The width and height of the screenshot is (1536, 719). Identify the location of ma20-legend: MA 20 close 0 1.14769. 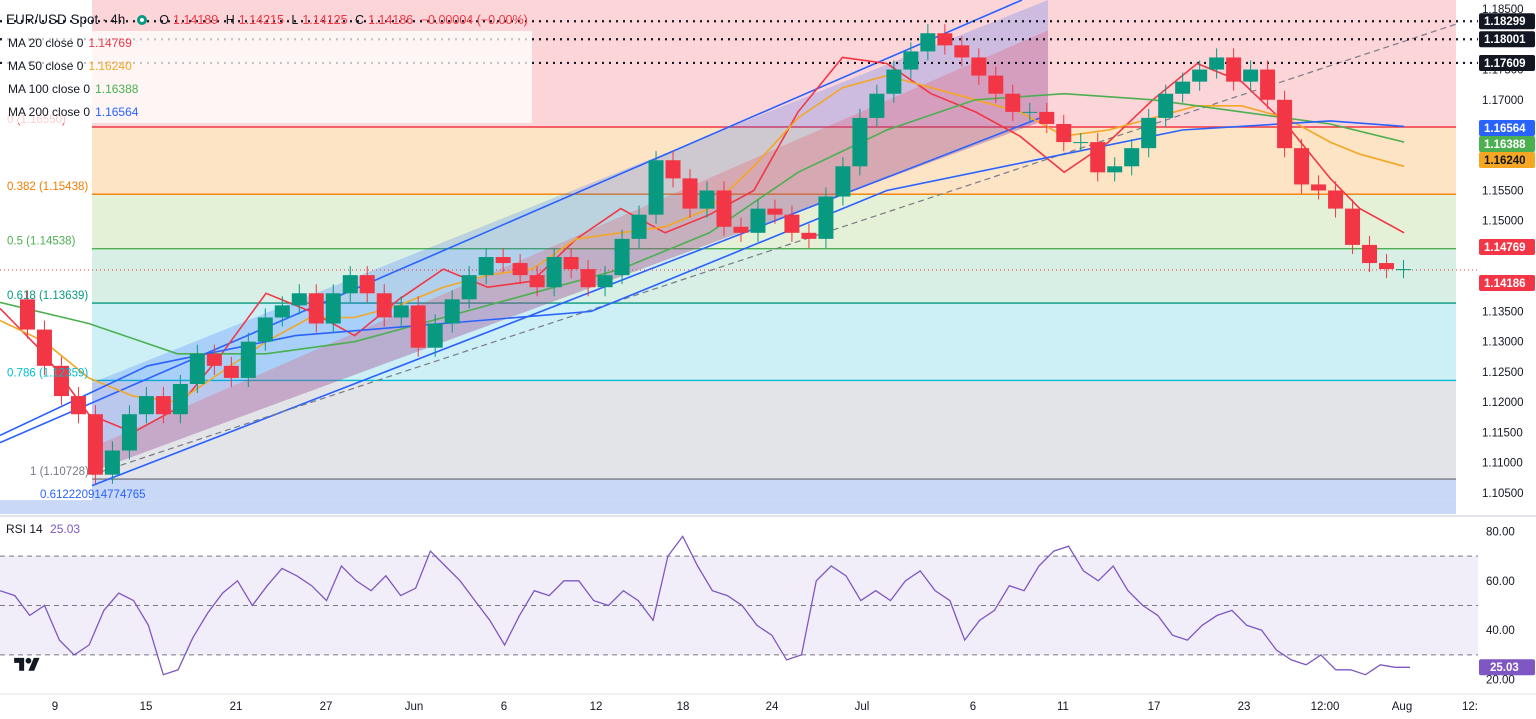
(269, 42).